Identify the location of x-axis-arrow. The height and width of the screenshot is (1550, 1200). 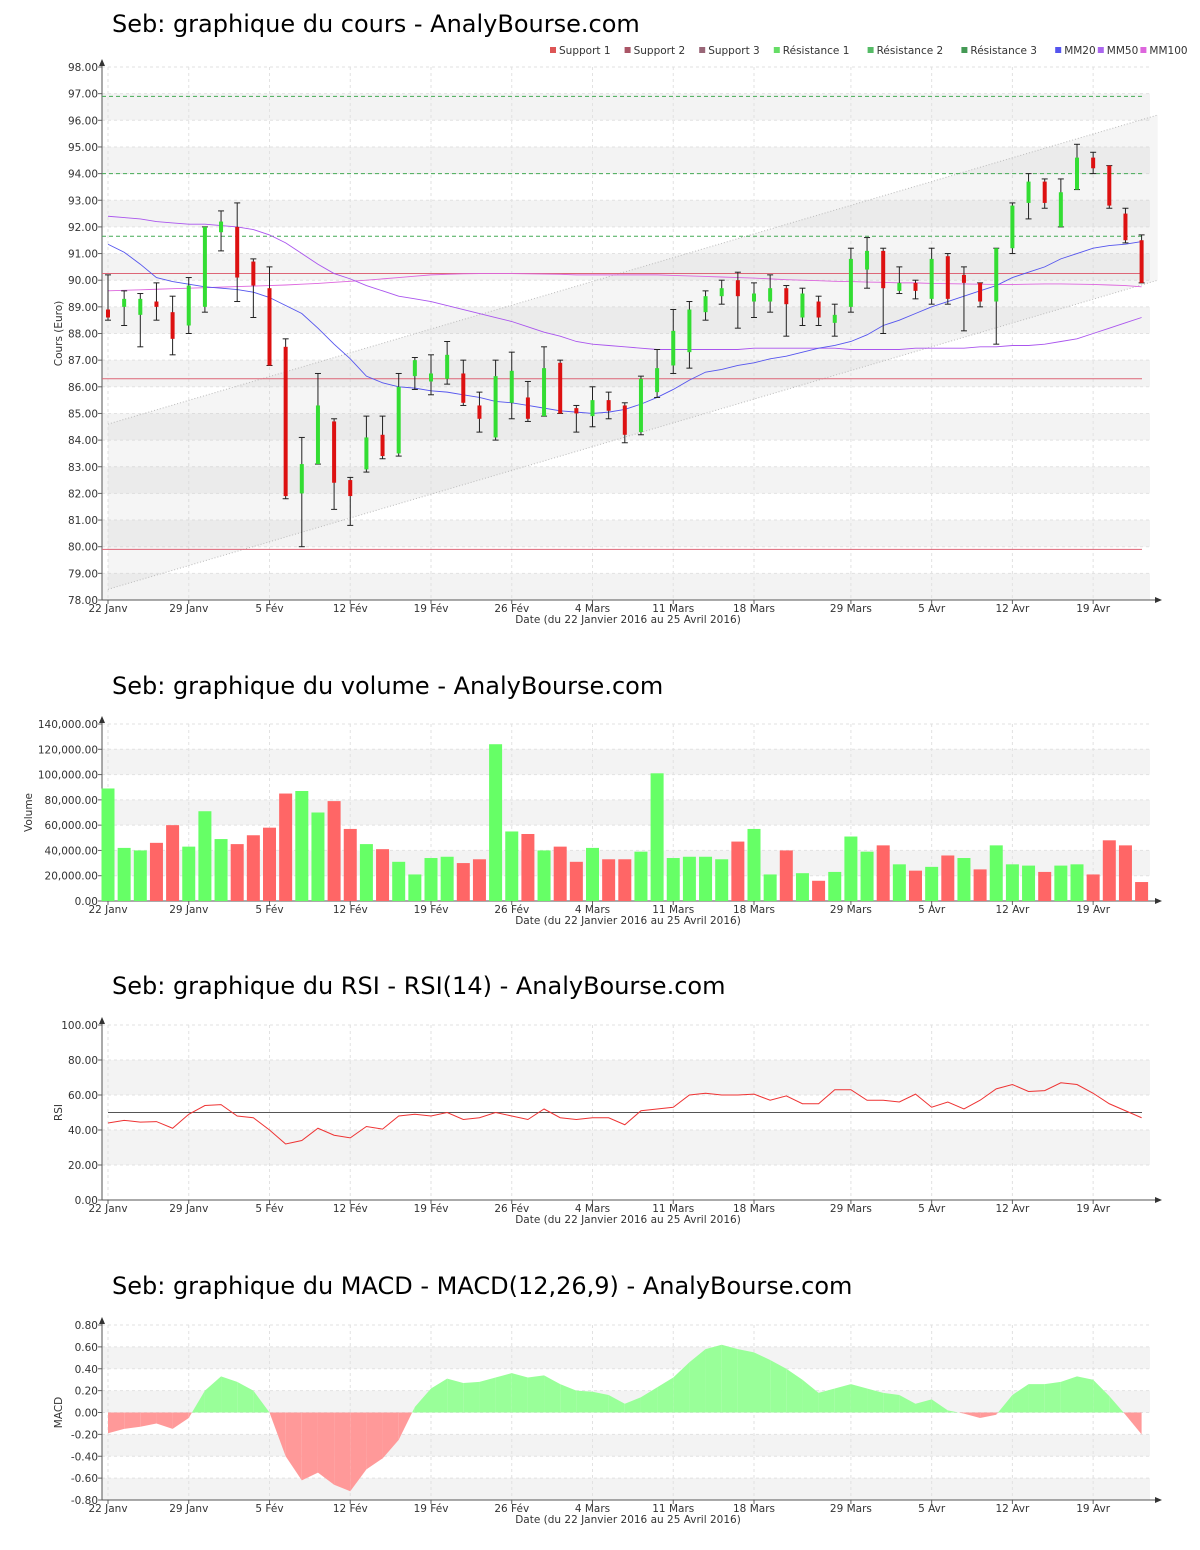
(1158, 600).